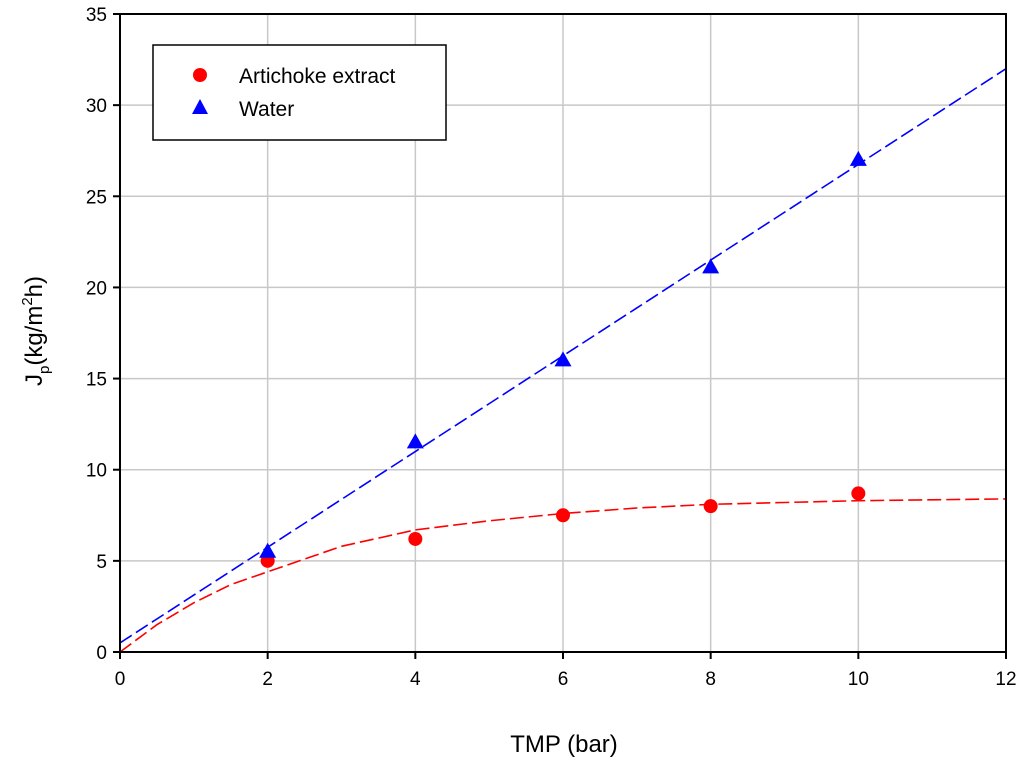  I want to click on x-axis-label: TMP (bar), so click(564, 744).